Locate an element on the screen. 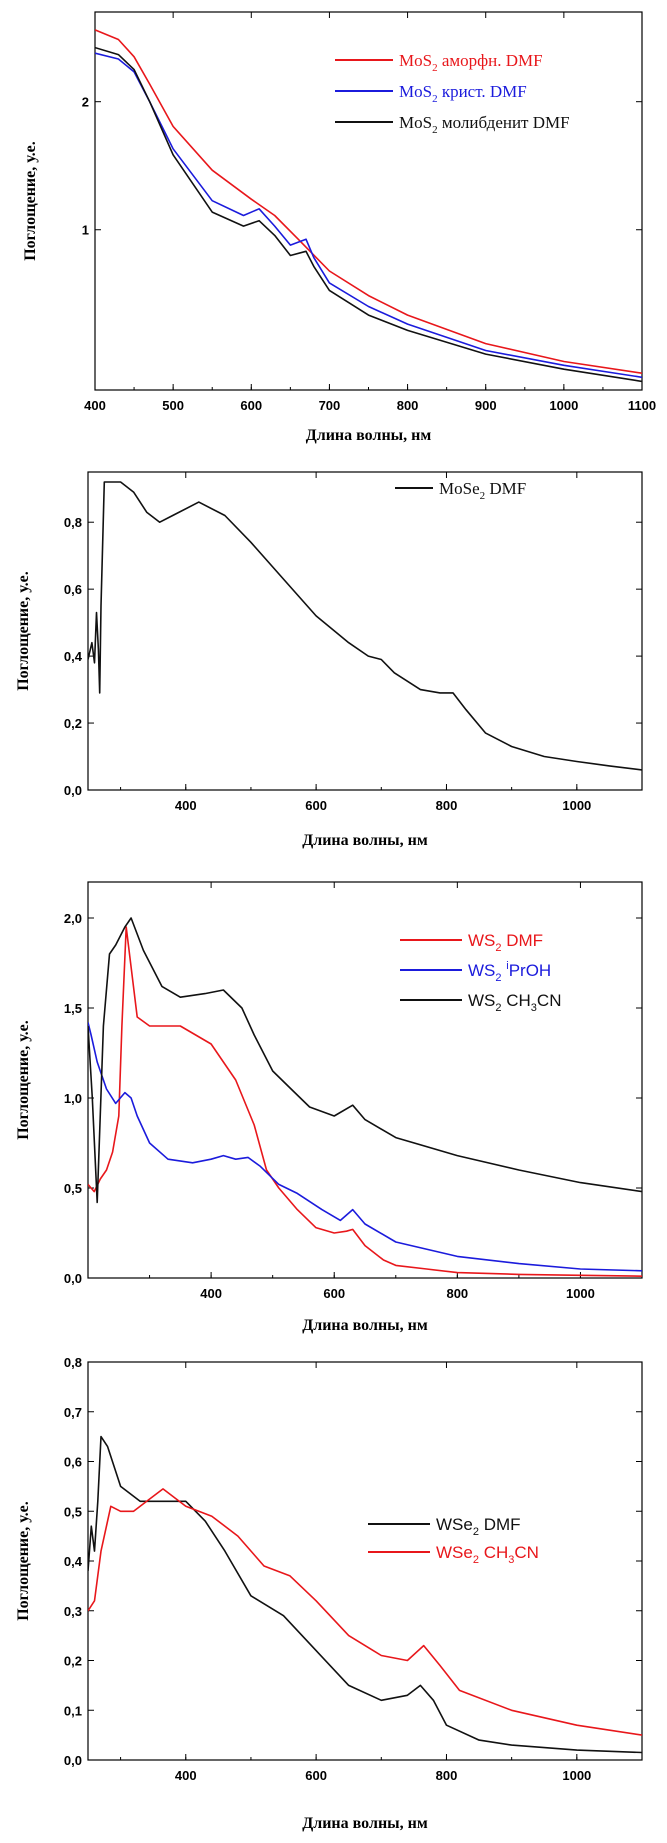 Image resolution: width=667 pixels, height=1843 pixels. legend-label: WS2 DMF is located at coordinates (505, 942).